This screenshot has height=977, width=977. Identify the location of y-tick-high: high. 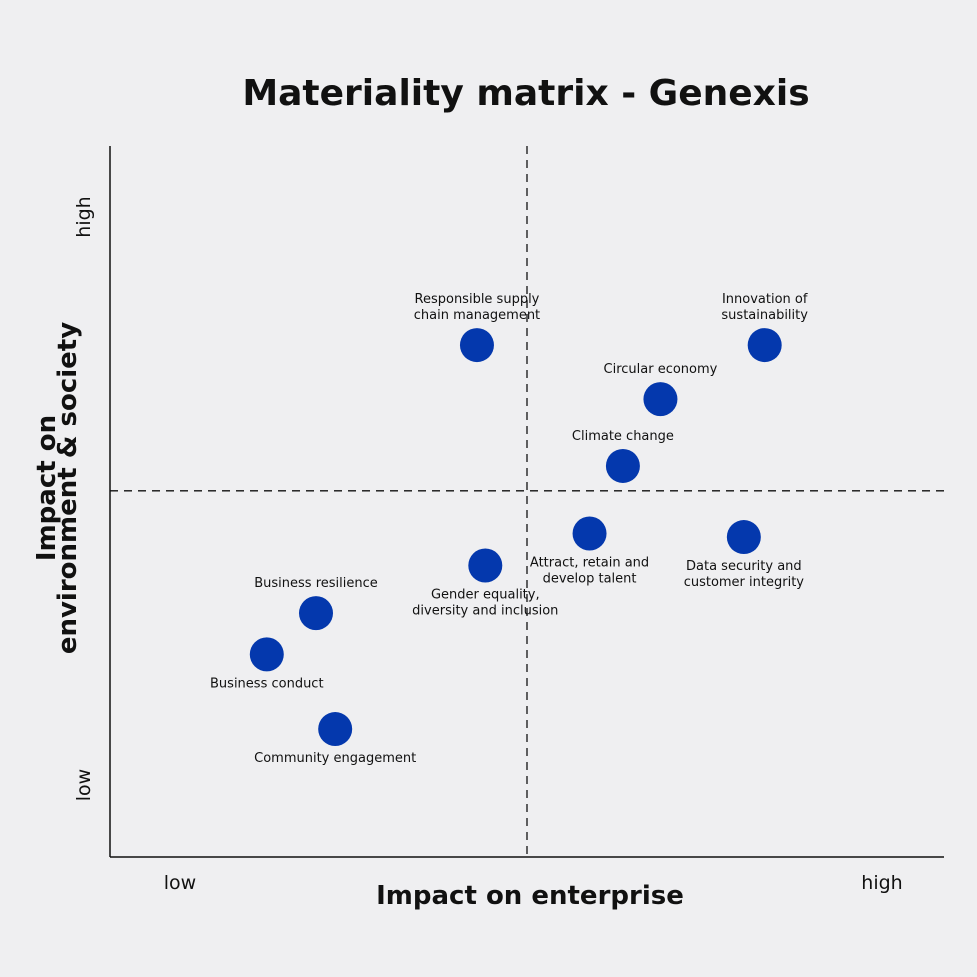
(84, 216).